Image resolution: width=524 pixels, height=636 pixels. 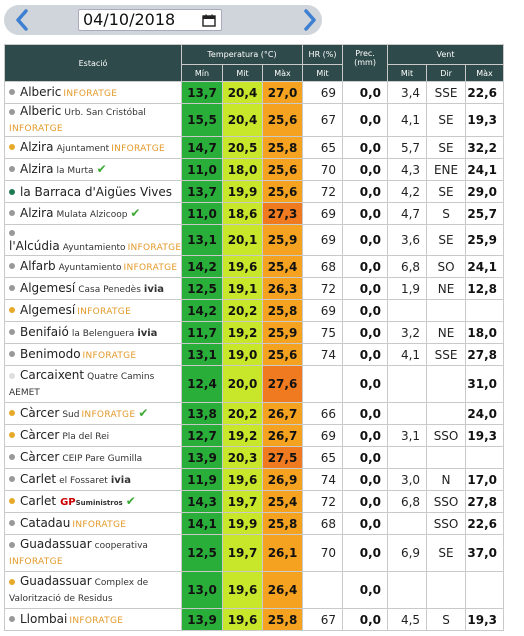 What do you see at coordinates (93, 354) in the screenshot?
I see `station-cell: Benimodo INFORATGE` at bounding box center [93, 354].